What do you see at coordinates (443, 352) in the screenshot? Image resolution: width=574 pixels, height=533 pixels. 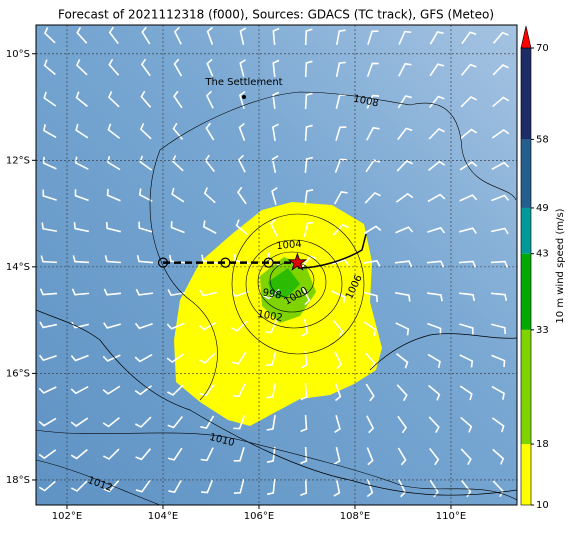 I see `coastline` at bounding box center [443, 352].